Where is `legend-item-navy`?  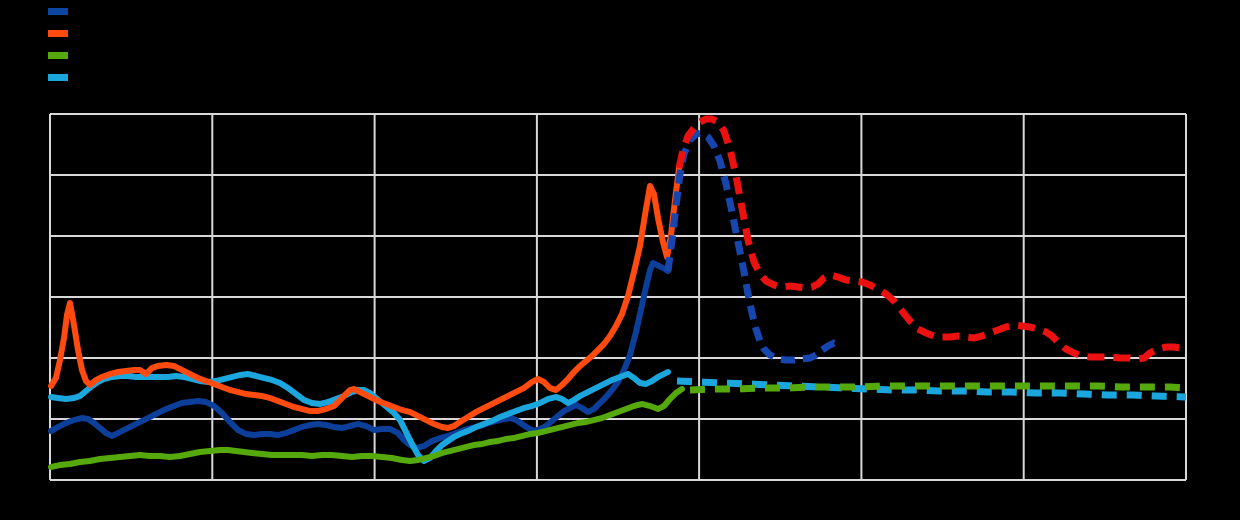
legend-item-navy is located at coordinates (62, 11).